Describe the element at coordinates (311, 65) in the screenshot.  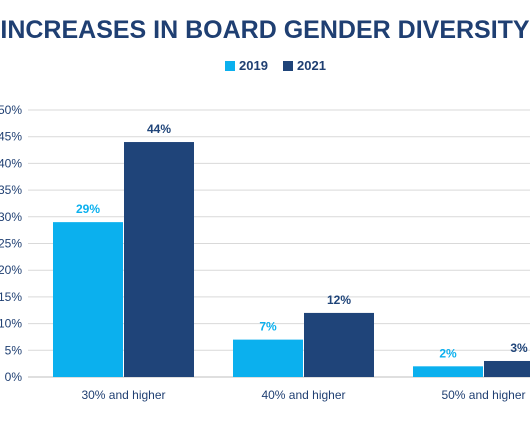
I see `legend-label: 2021` at that location.